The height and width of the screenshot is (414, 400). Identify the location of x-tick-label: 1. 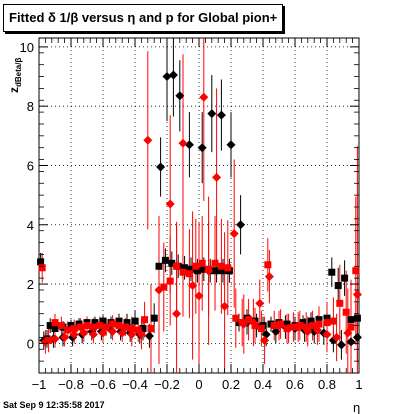
(358, 384).